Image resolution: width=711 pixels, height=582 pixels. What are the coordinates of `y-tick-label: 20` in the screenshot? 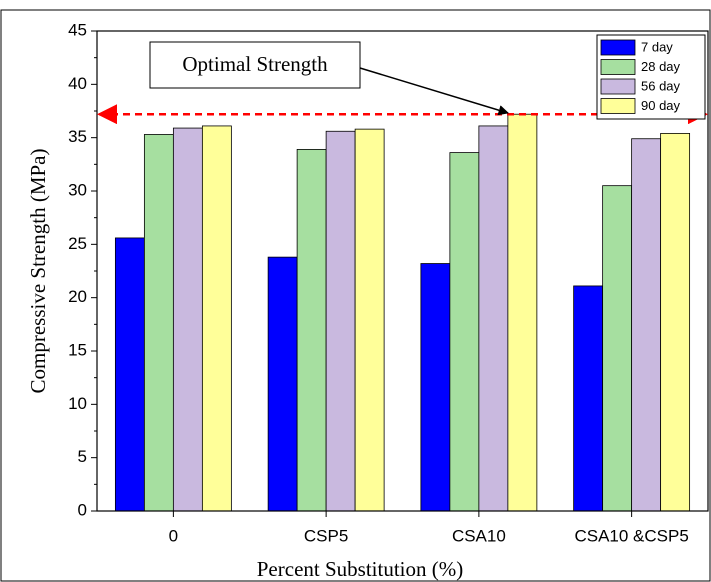 It's located at (77, 296).